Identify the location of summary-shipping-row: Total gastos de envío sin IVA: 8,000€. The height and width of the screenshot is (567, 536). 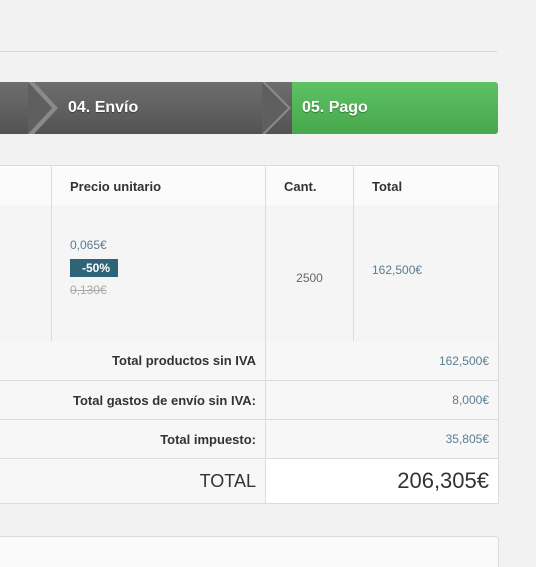
(249, 400).